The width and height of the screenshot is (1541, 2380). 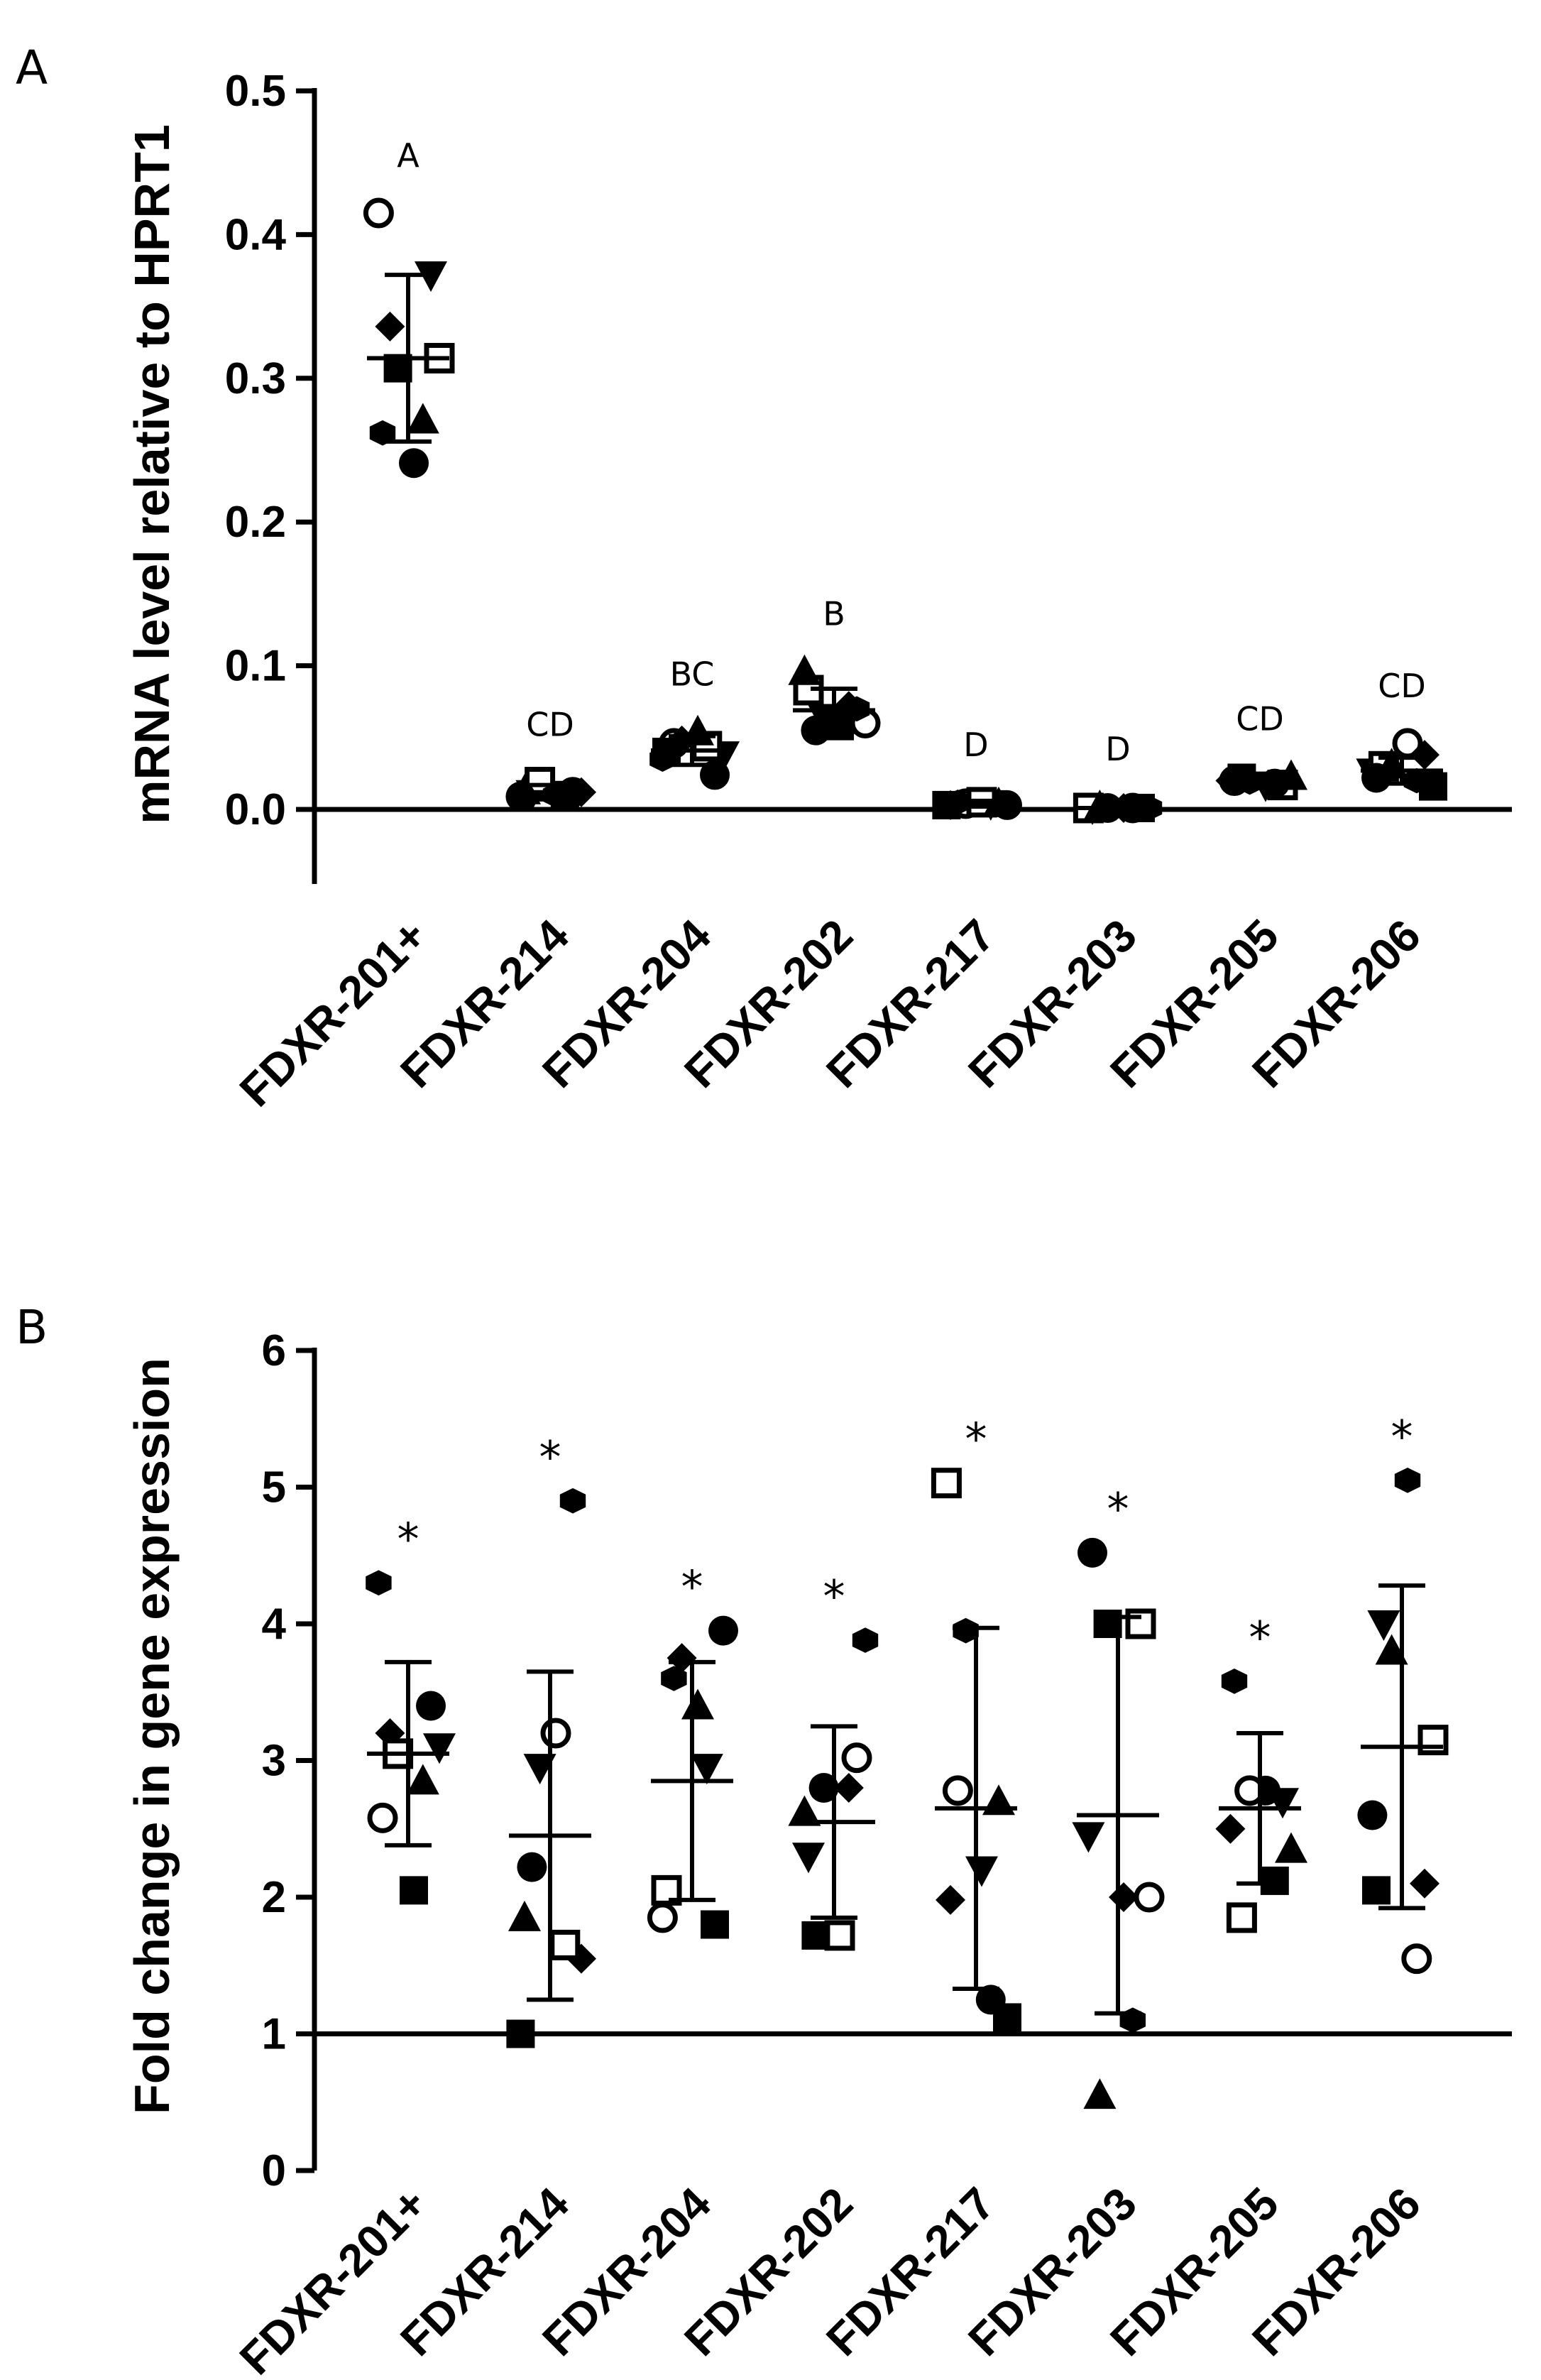 I want to click on y-tick-label: 6, so click(x=274, y=1350).